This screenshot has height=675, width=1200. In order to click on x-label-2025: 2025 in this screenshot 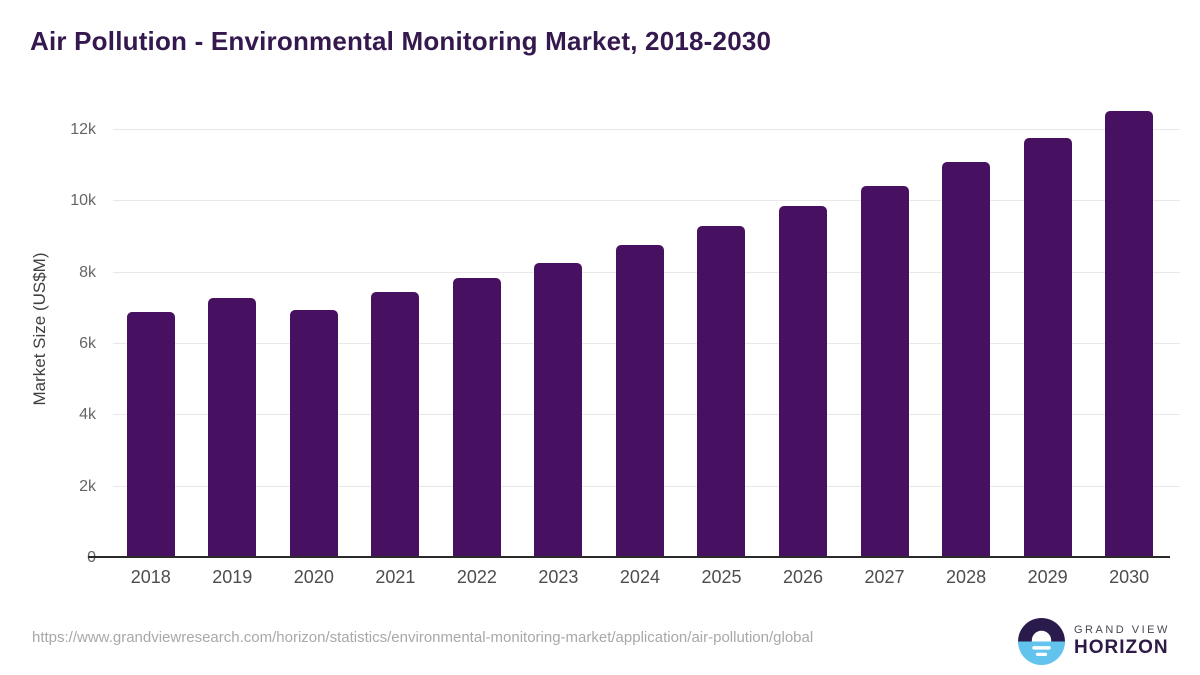, I will do `click(721, 577)`.